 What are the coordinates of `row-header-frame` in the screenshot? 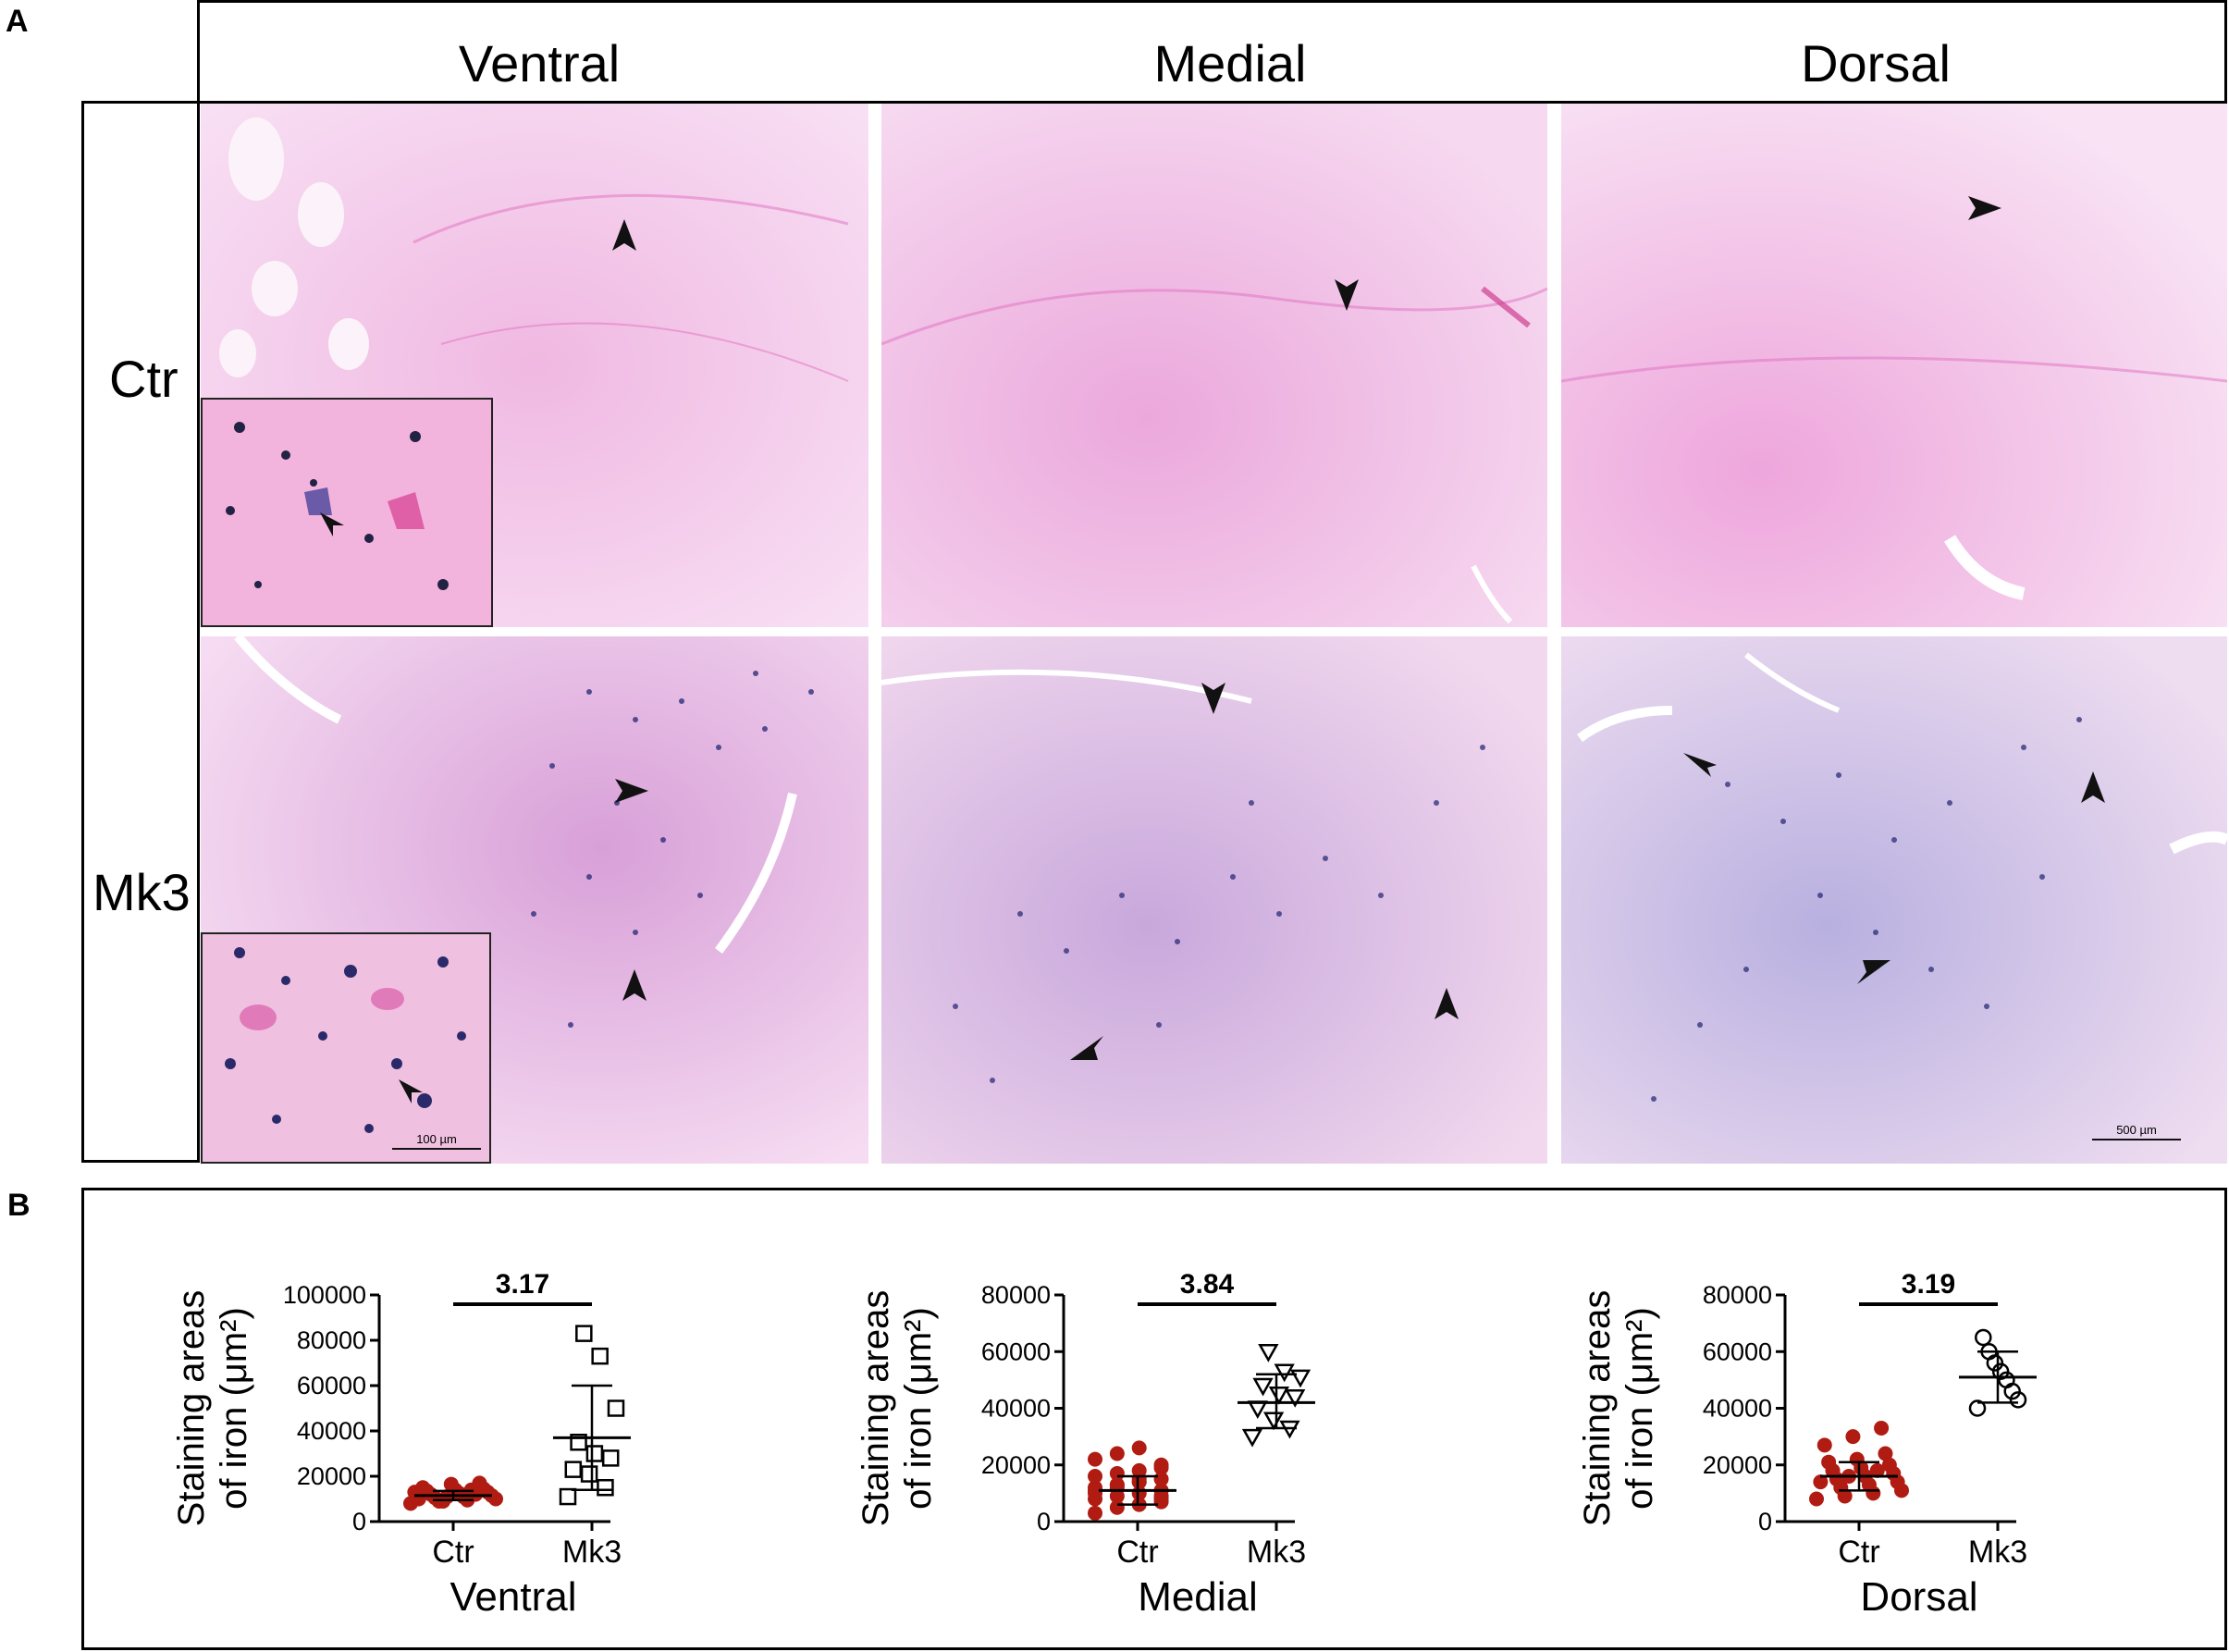 It's located at (140, 632).